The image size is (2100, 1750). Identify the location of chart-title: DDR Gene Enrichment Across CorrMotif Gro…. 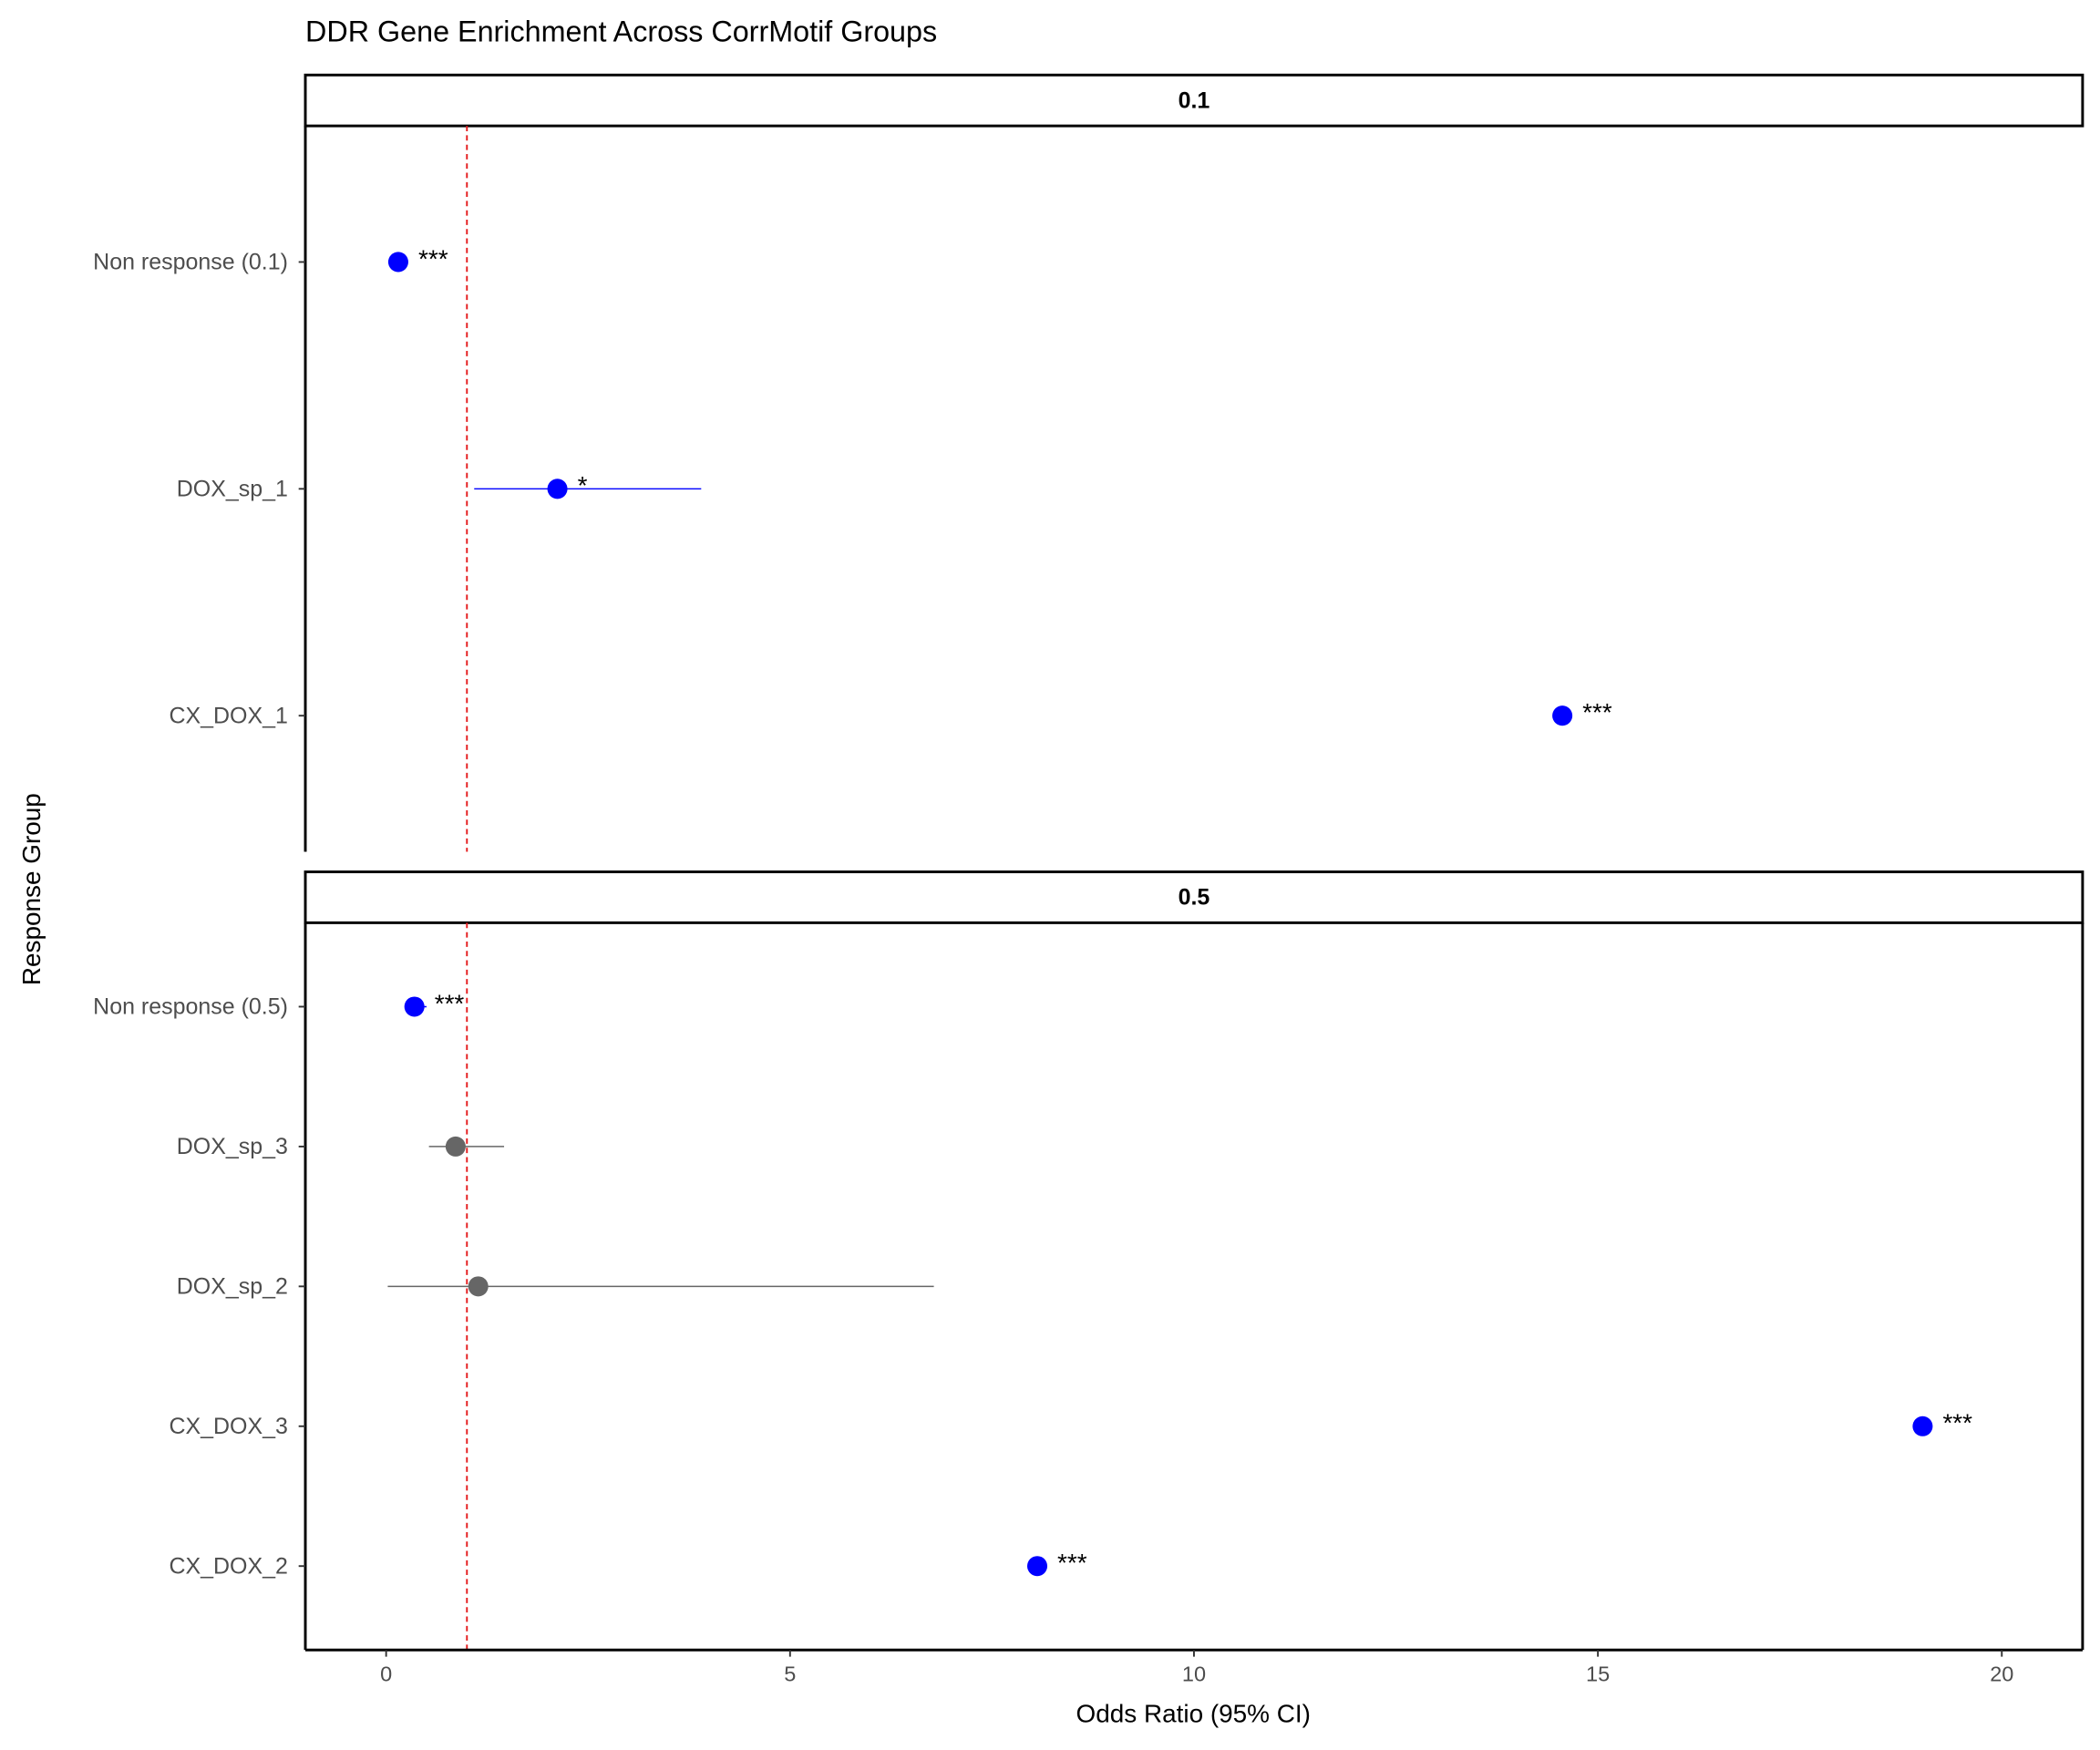
(621, 31).